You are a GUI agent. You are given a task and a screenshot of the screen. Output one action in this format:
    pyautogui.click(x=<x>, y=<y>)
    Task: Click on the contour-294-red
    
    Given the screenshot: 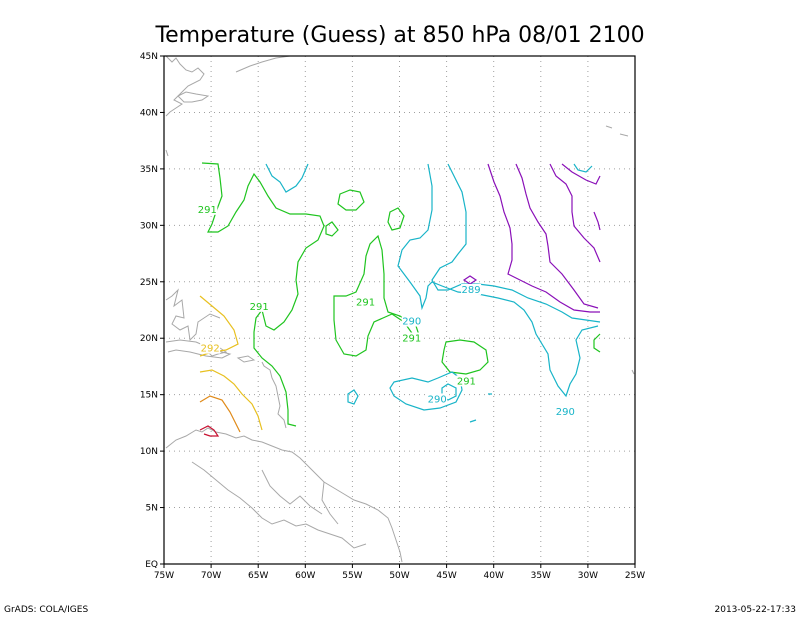 What is the action you would take?
    pyautogui.click(x=209, y=431)
    